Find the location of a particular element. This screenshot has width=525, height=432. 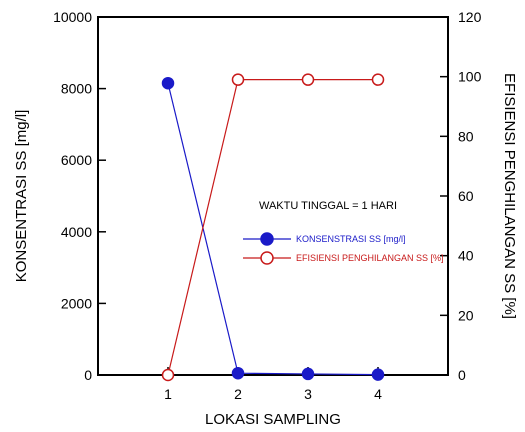

legend-marker-konsentrasi is located at coordinates (267, 239).